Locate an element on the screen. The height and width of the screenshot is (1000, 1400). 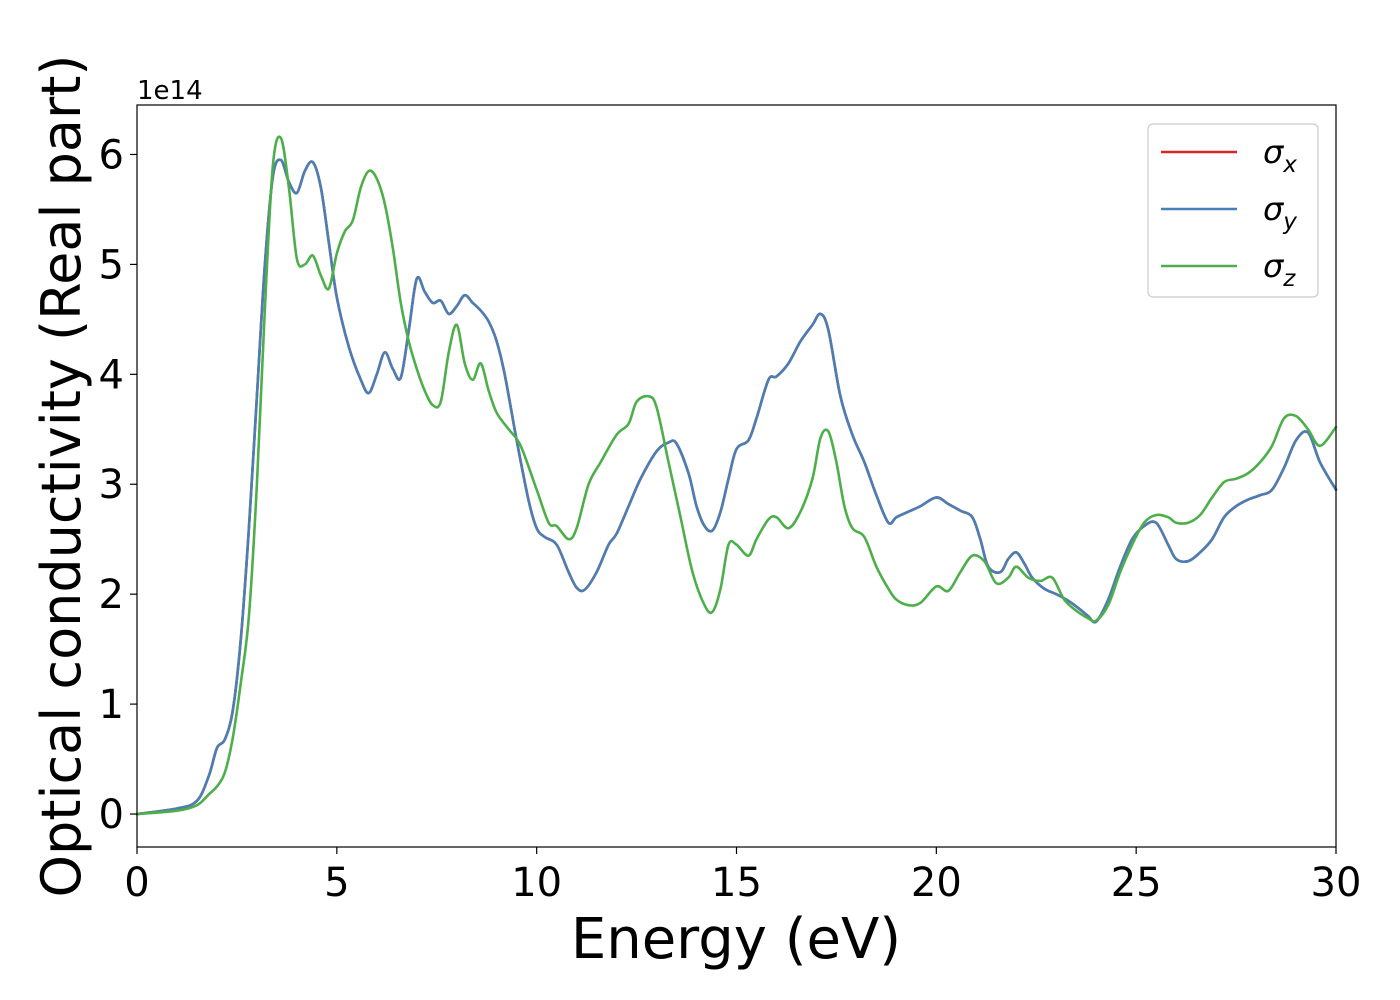
x-tick-label: 10 is located at coordinates (536, 883).